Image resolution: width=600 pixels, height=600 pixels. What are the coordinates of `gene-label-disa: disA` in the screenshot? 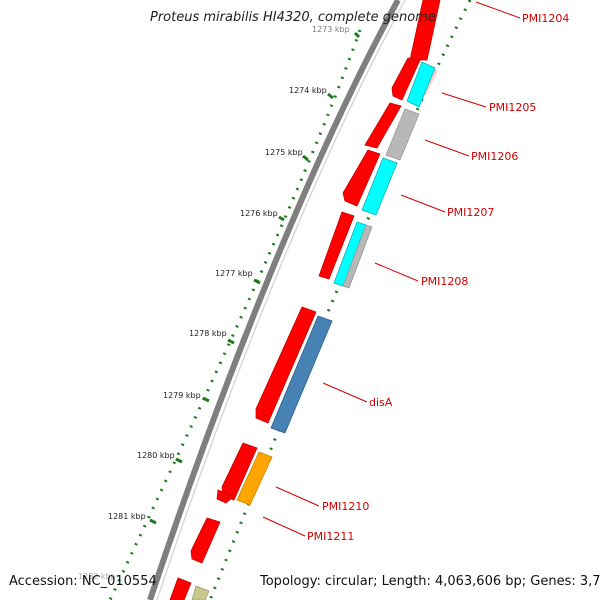 It's located at (381, 402).